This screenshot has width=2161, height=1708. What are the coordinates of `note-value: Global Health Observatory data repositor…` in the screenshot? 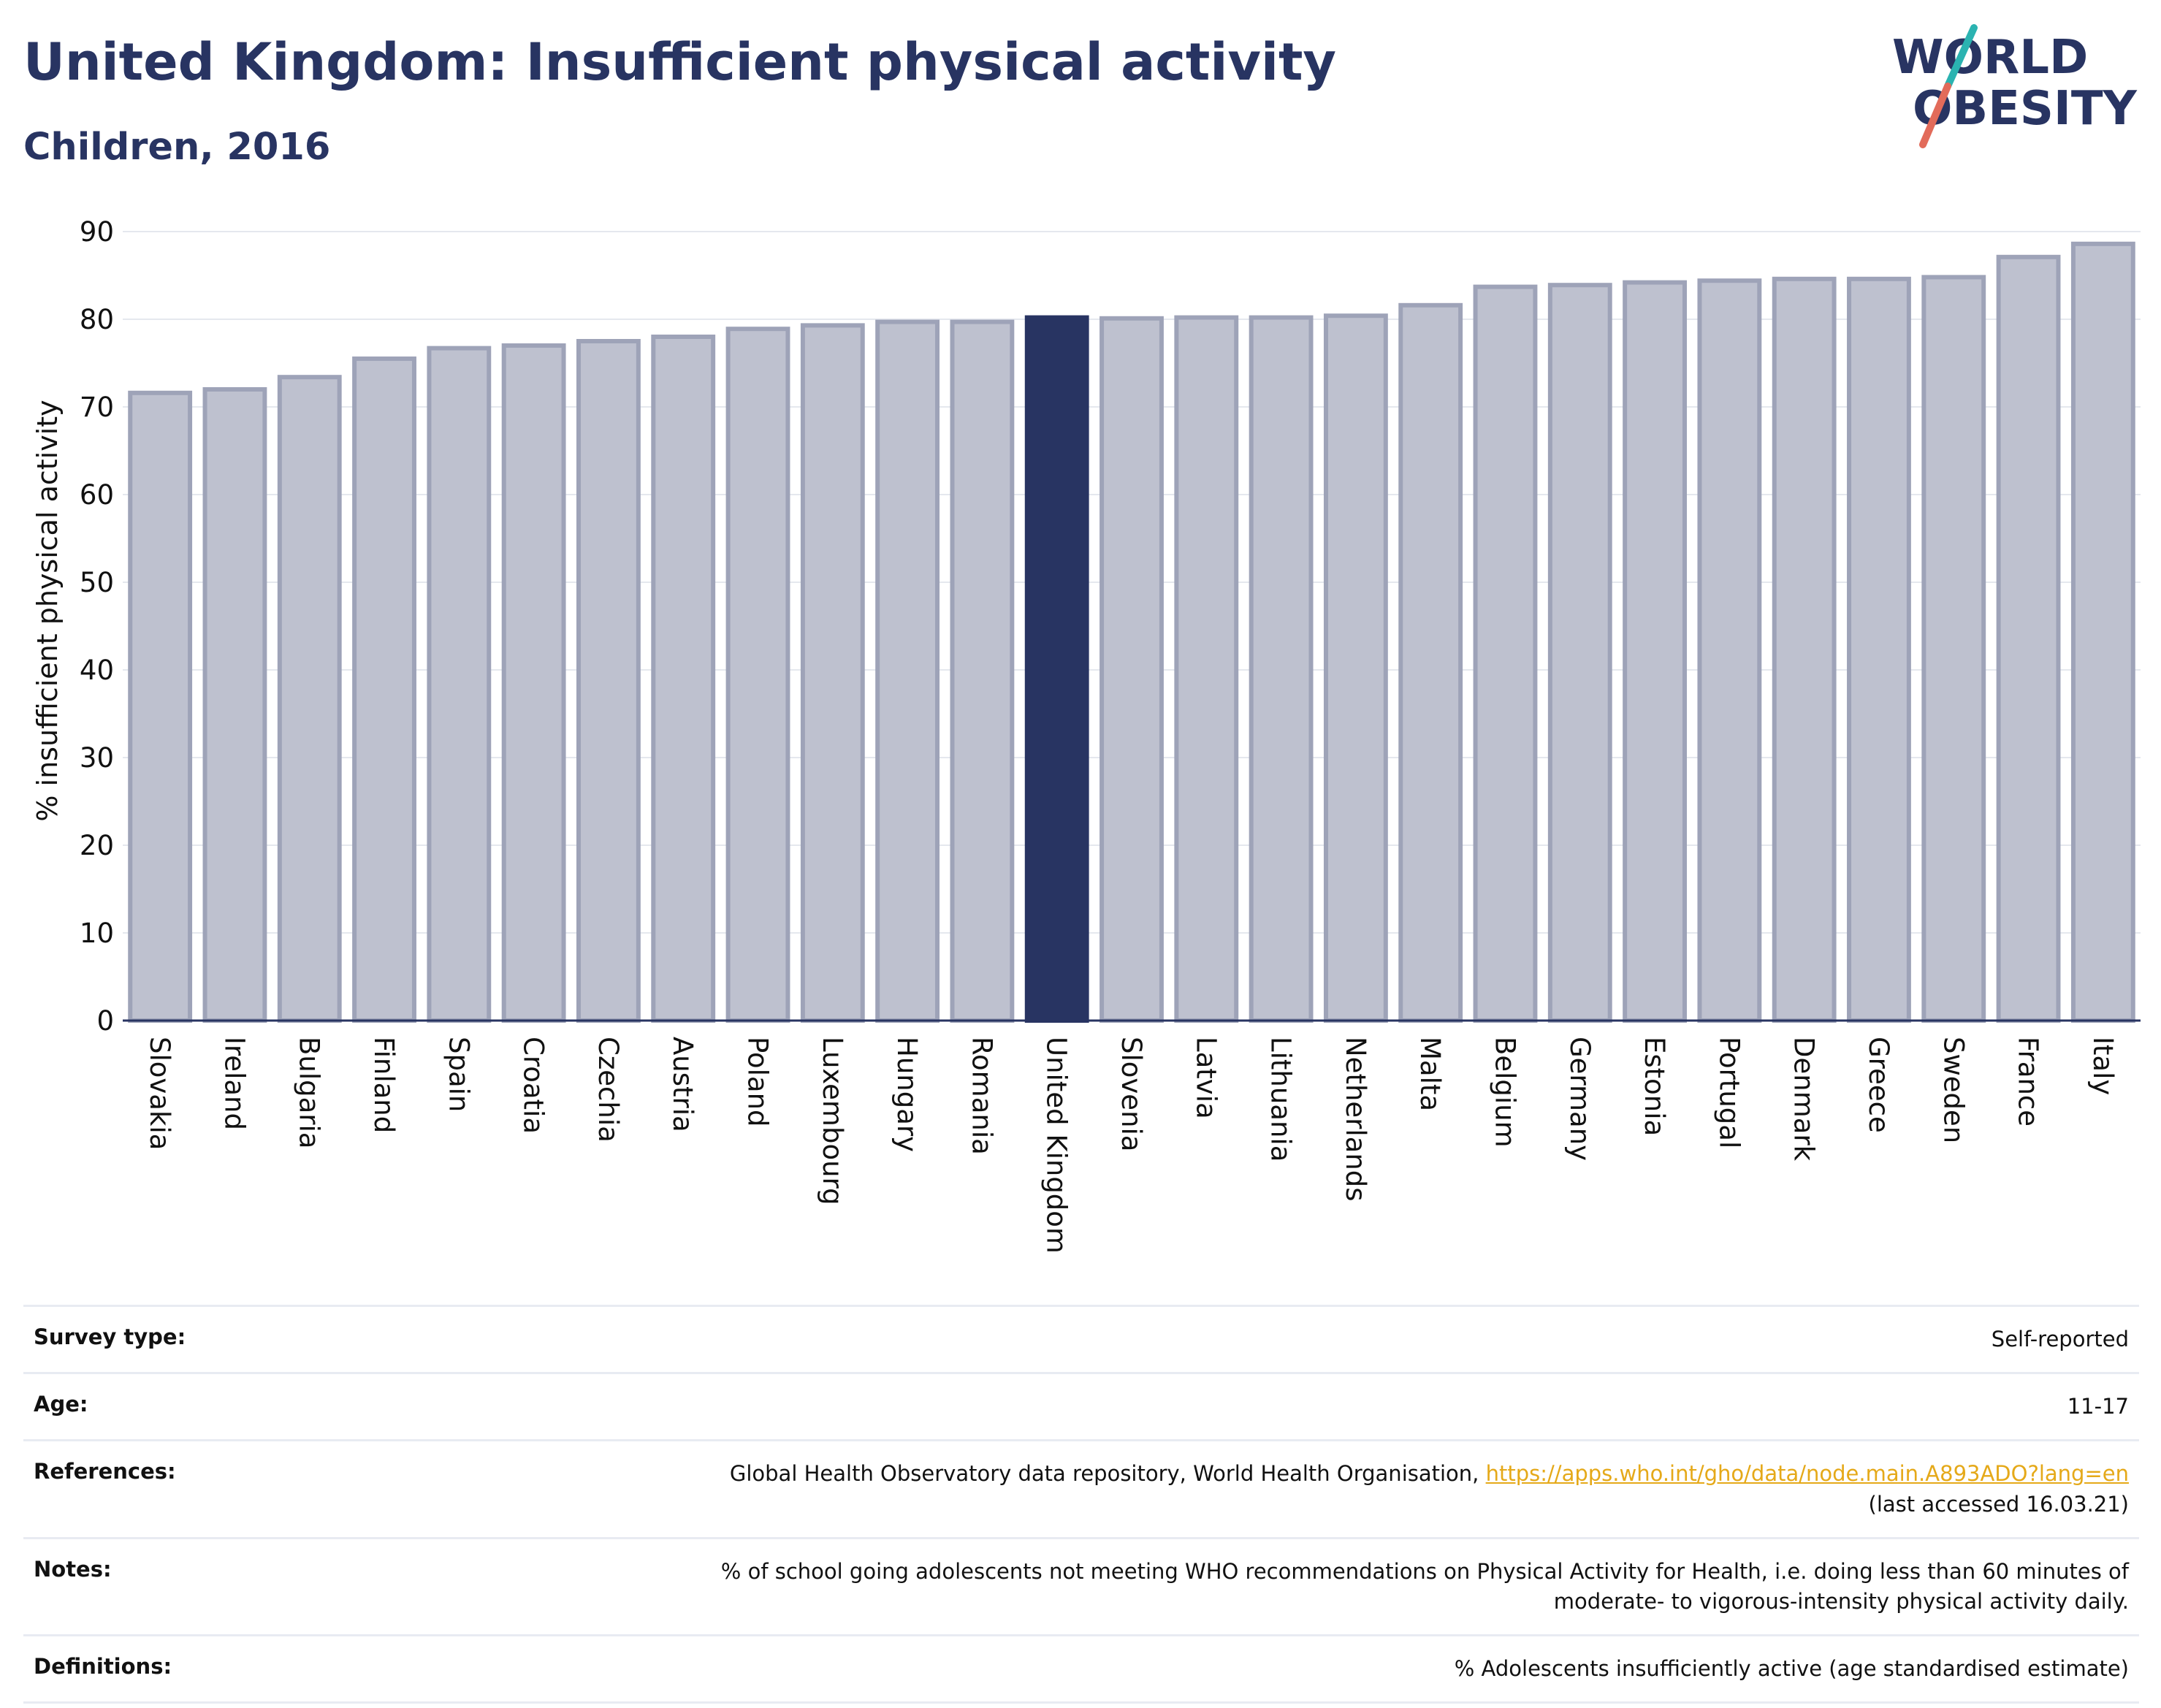 It's located at (1167, 1489).